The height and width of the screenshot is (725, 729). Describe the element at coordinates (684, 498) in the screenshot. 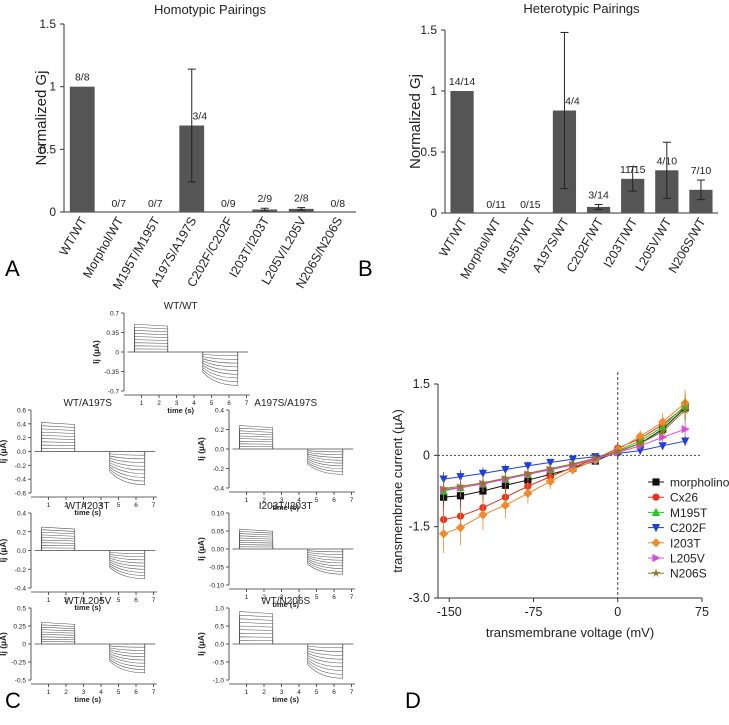

I see `legend-label: Cx26` at that location.